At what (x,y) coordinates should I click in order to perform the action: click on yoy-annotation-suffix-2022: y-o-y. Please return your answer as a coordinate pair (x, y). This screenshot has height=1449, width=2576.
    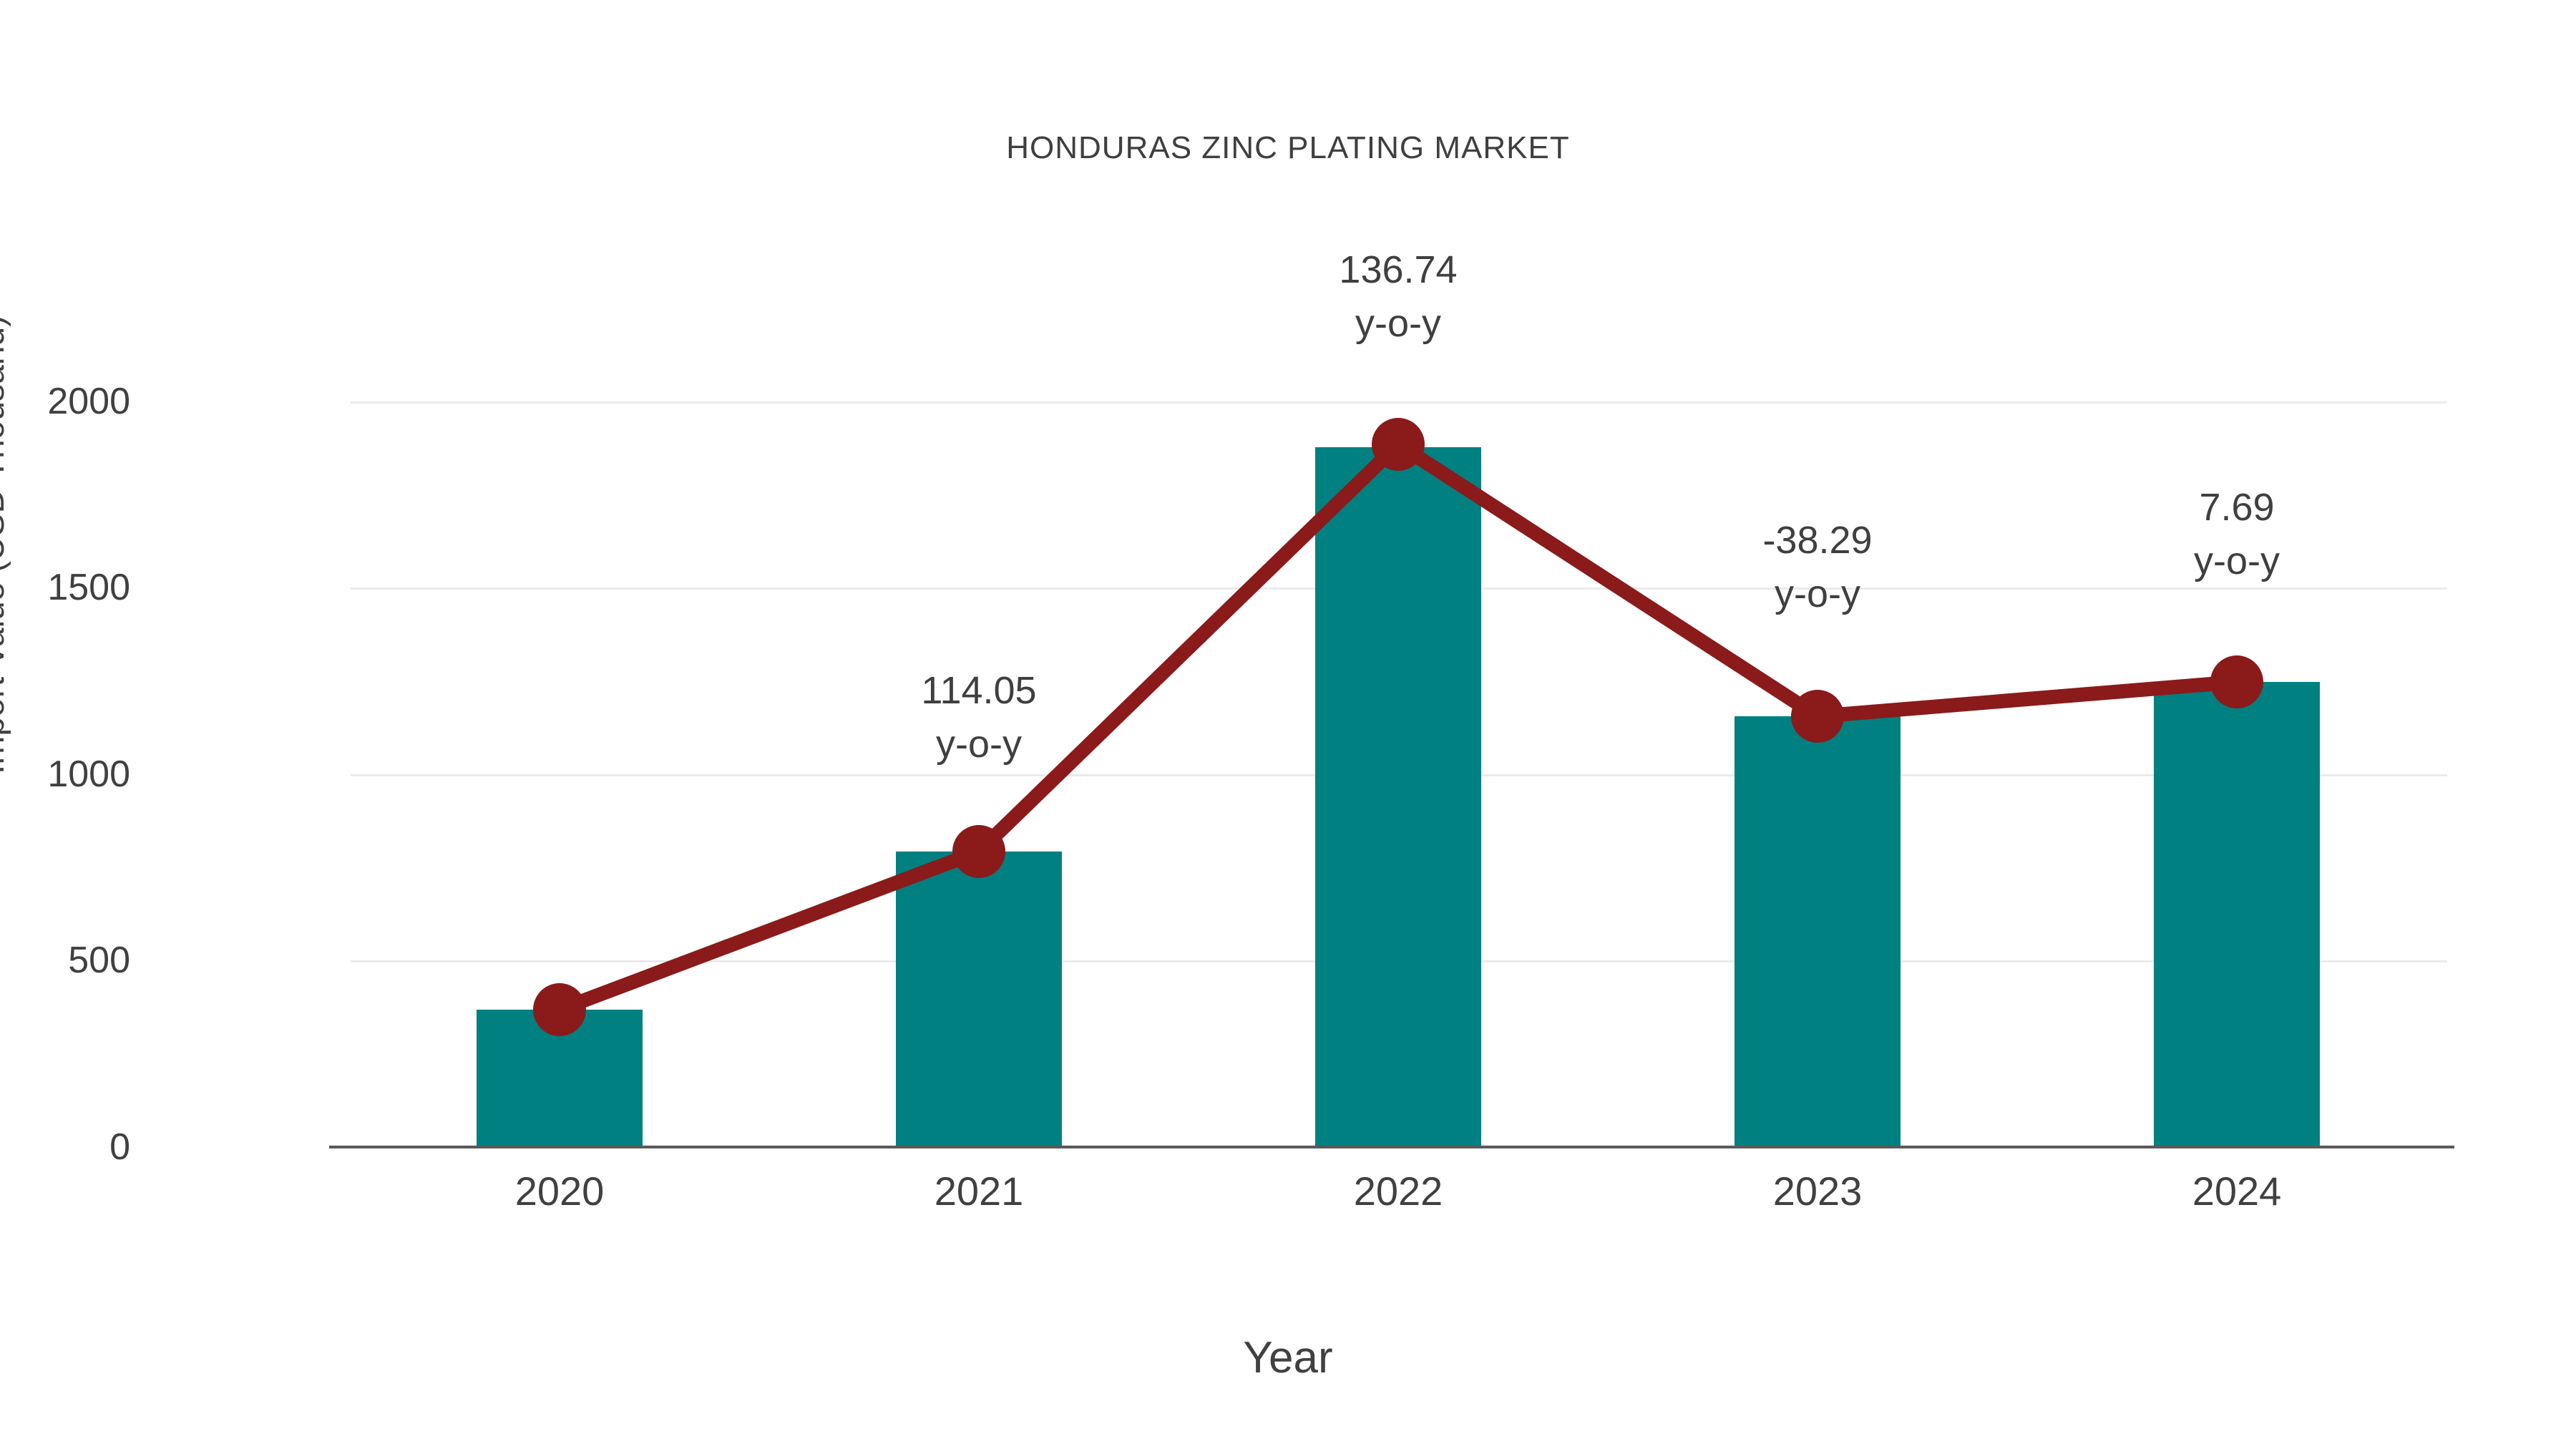
    Looking at the image, I should click on (1398, 323).